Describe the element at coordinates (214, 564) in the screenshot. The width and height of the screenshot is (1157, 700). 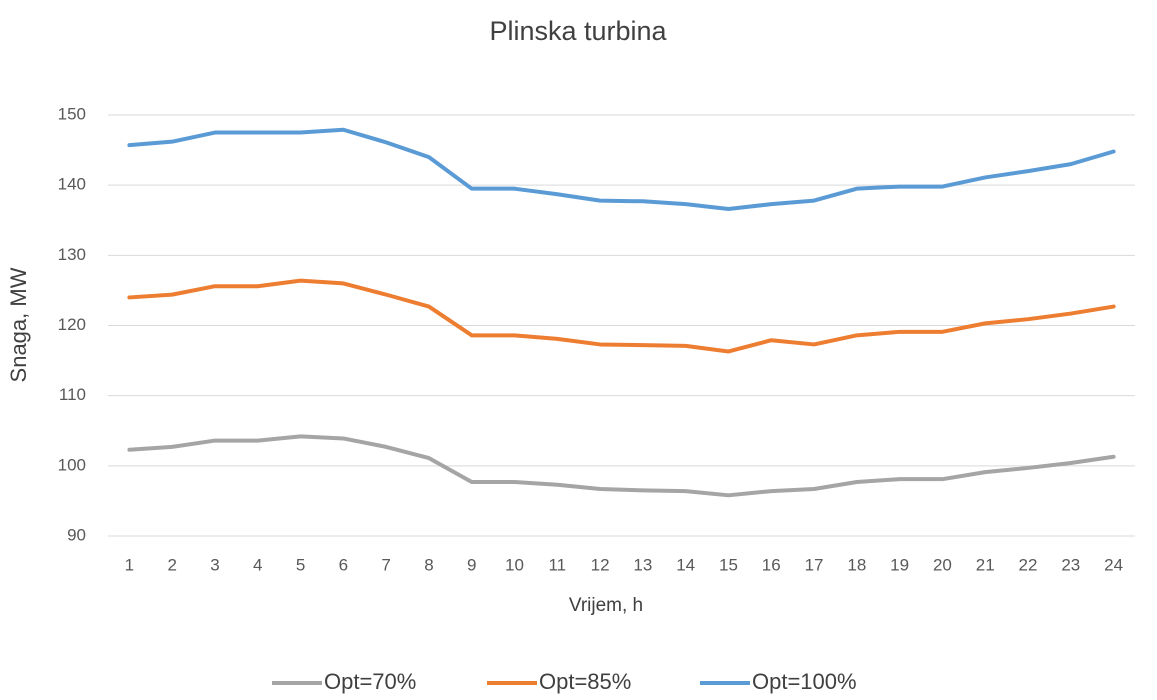
I see `x-tick-label: 3` at that location.